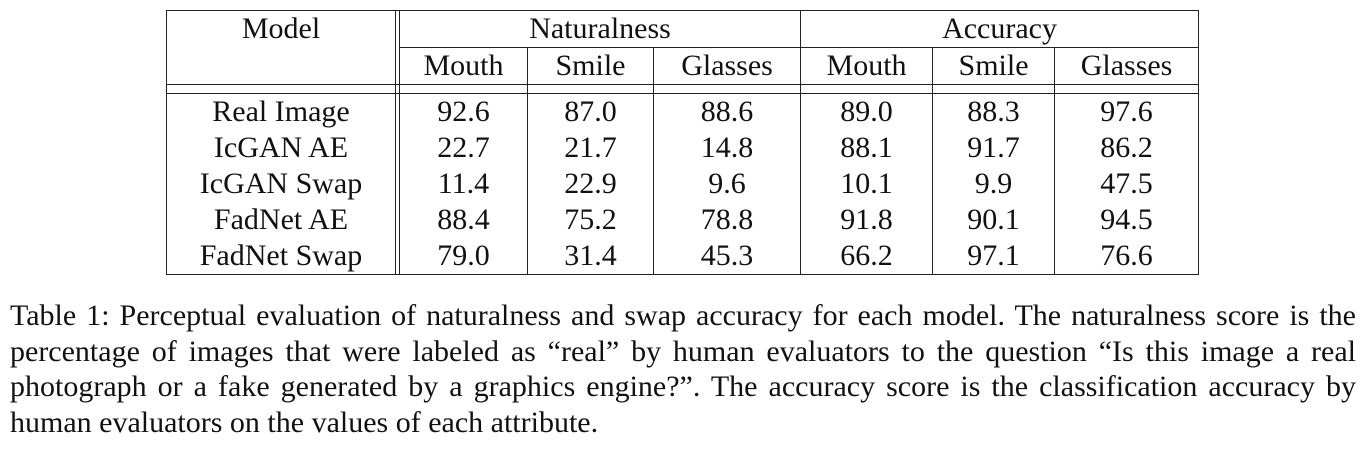  Describe the element at coordinates (726, 184) in the screenshot. I see `cell-naturalness-glasses: 9.6` at that location.